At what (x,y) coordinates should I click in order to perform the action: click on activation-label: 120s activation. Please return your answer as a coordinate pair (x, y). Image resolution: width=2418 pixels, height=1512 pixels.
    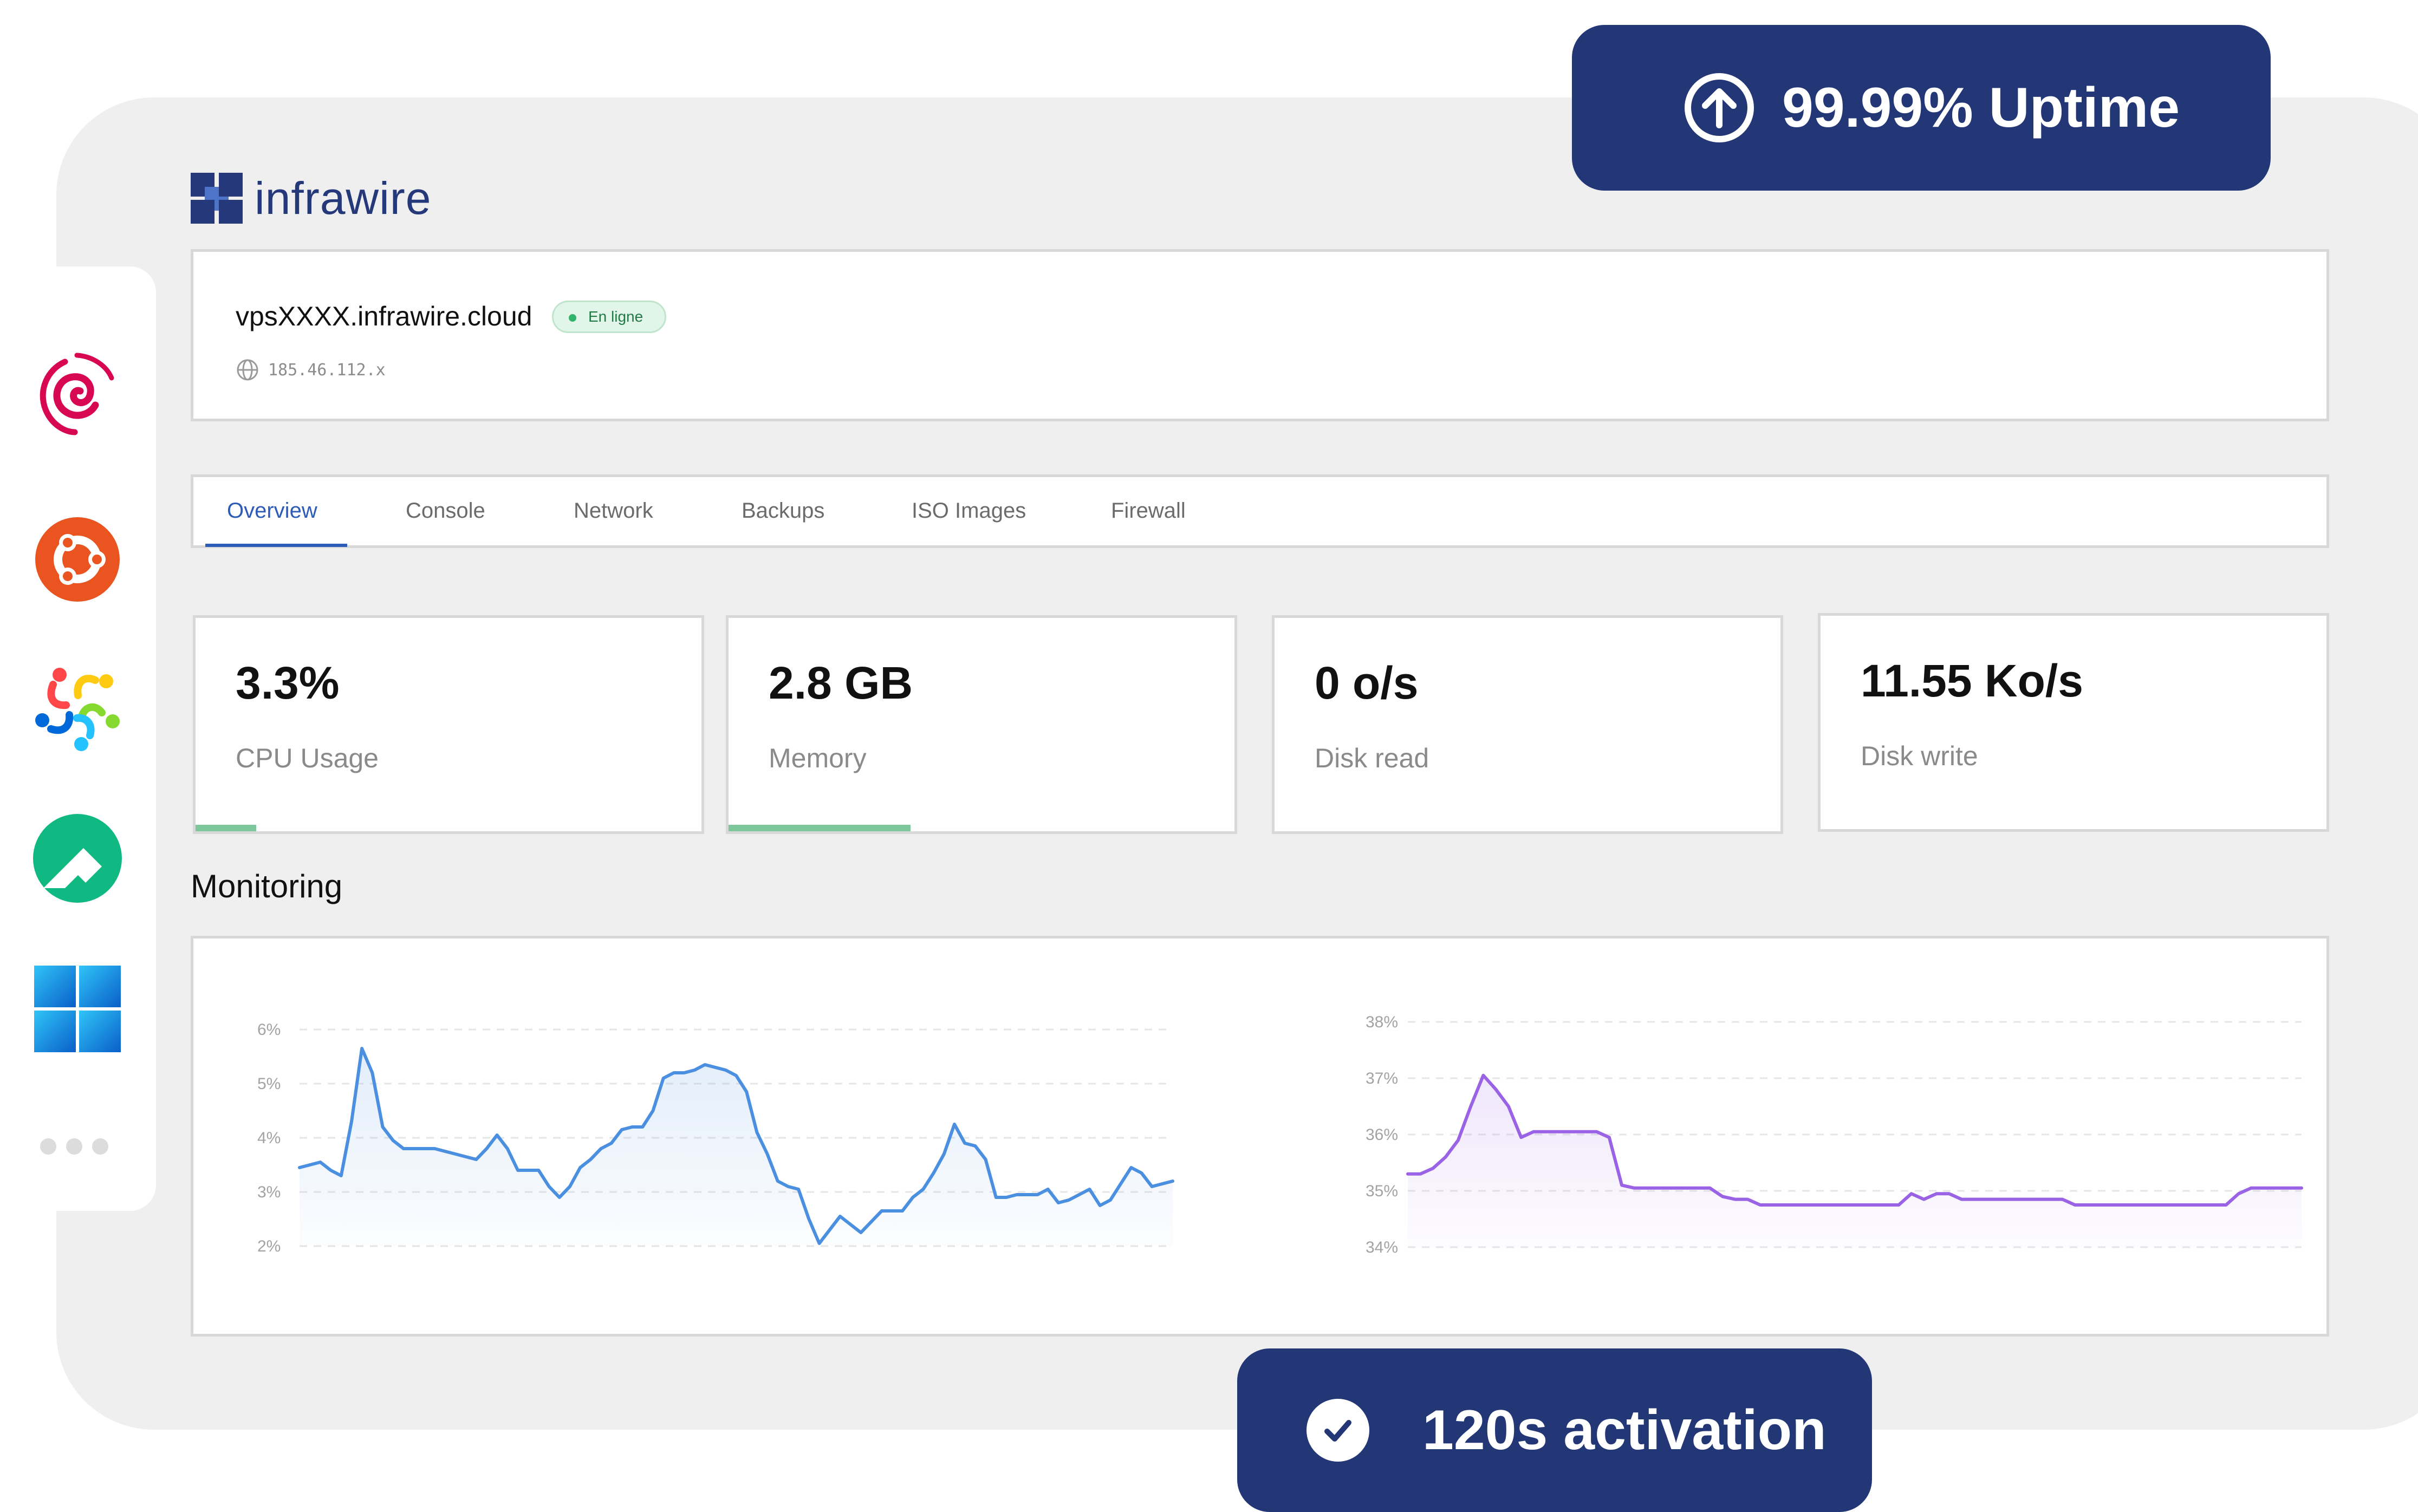
    Looking at the image, I should click on (1624, 1430).